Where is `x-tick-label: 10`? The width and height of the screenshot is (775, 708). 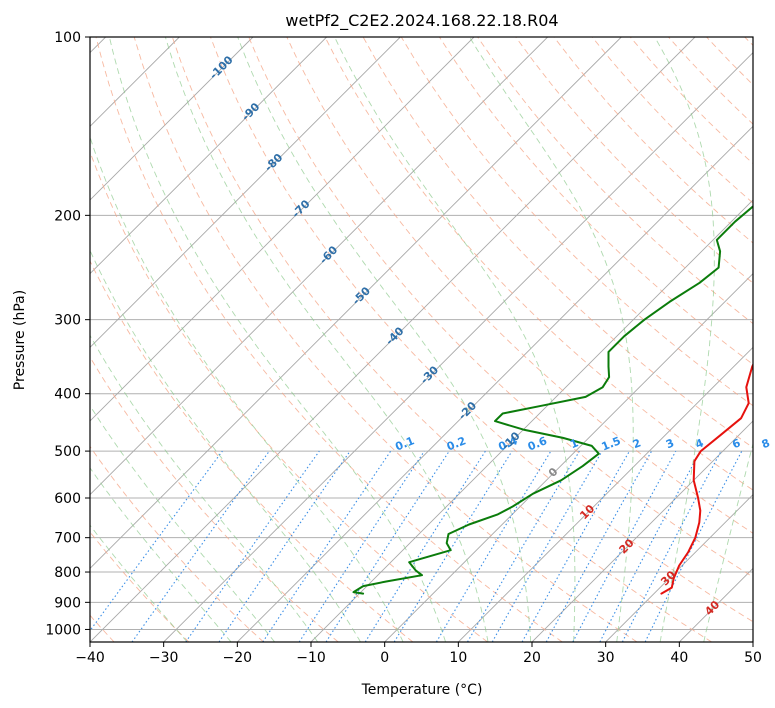
x-tick-label: 10 is located at coordinates (458, 658).